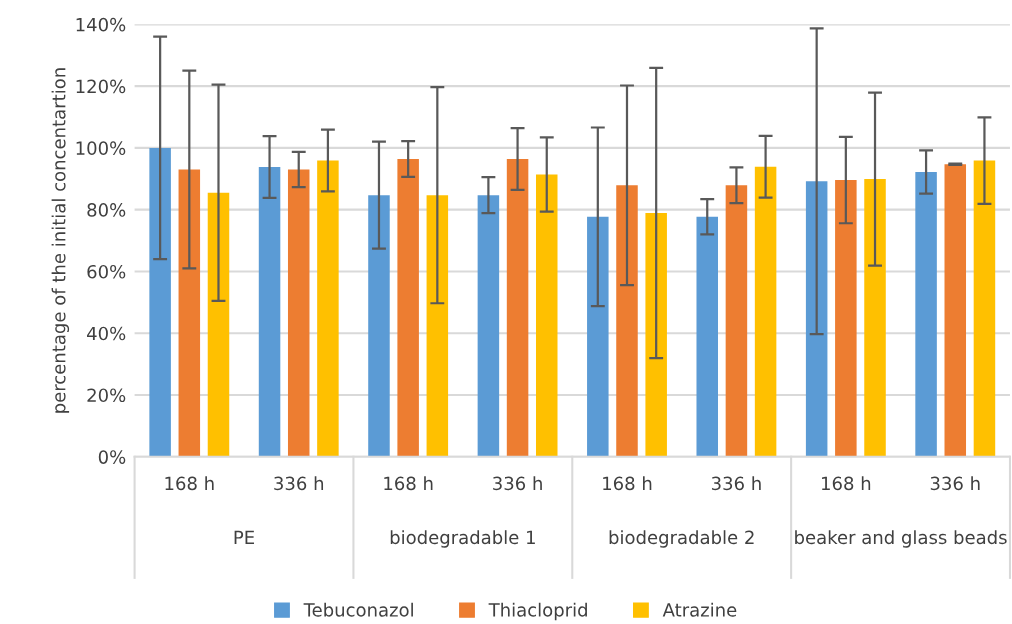  I want to click on text: PE, so click(244, 537).